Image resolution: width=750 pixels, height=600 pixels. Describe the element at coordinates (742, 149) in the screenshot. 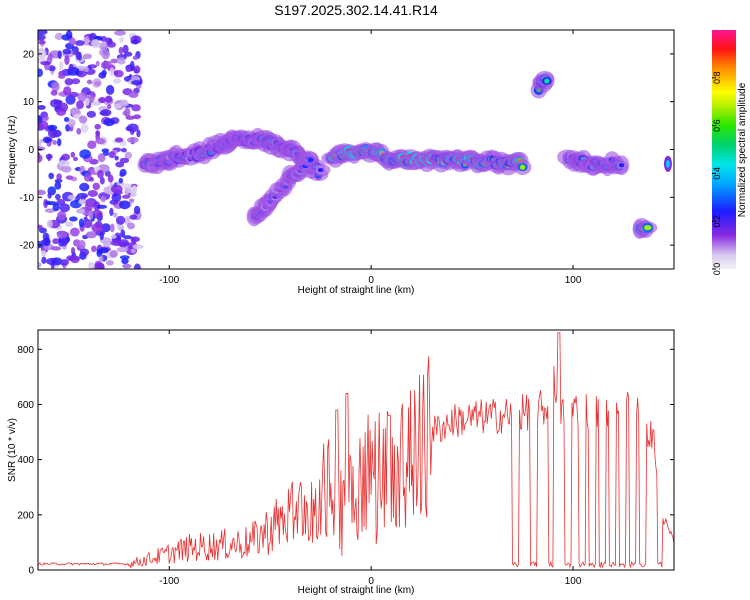

I see `colorbar-label: Normalized spectral amplitude` at that location.